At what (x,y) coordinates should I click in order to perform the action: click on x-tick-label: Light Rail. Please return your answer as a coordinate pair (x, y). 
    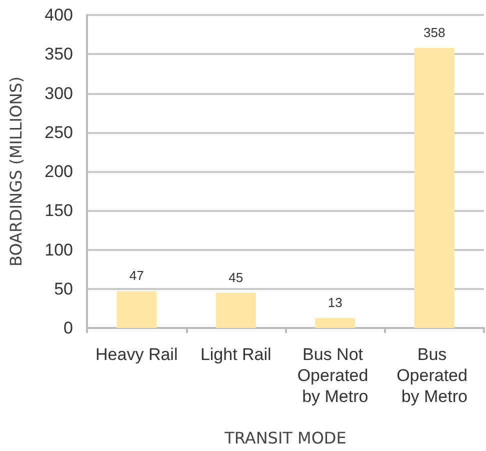
    Looking at the image, I should click on (236, 354).